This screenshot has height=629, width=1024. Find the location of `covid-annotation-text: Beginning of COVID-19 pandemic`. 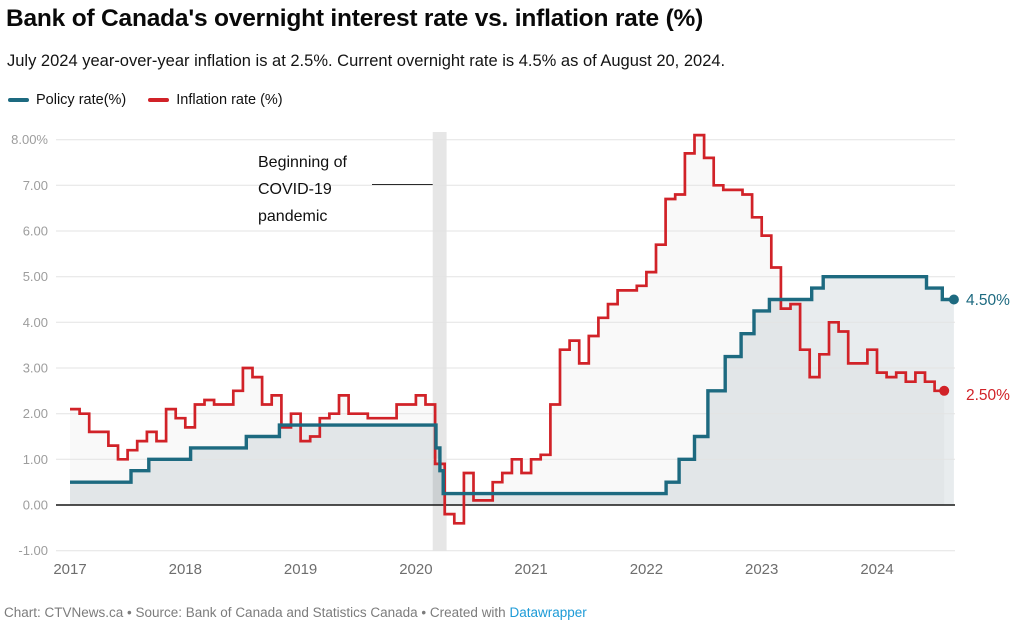

covid-annotation-text: Beginning of COVID-19 pandemic is located at coordinates (302, 189).